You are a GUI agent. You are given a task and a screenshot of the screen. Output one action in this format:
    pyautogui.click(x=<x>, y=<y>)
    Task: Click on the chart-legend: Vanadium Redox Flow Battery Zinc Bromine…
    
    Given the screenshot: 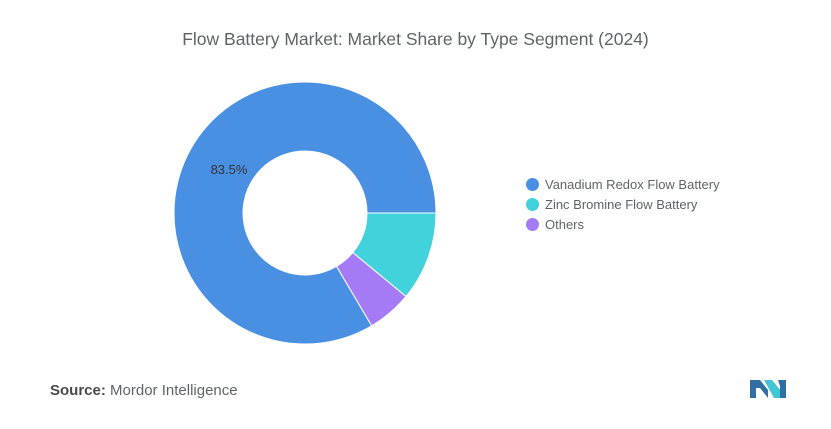 What is the action you would take?
    pyautogui.click(x=623, y=204)
    